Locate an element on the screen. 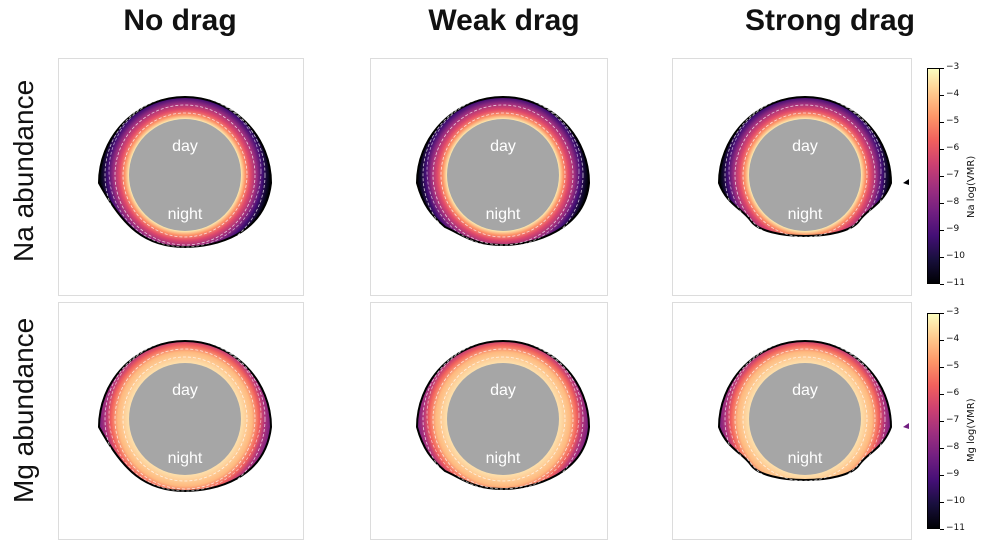 The image size is (985, 543). colorbar-na-ticks: −3 −4 −5 −6 −7 −8 −9 −10 −11 is located at coordinates (957, 177).